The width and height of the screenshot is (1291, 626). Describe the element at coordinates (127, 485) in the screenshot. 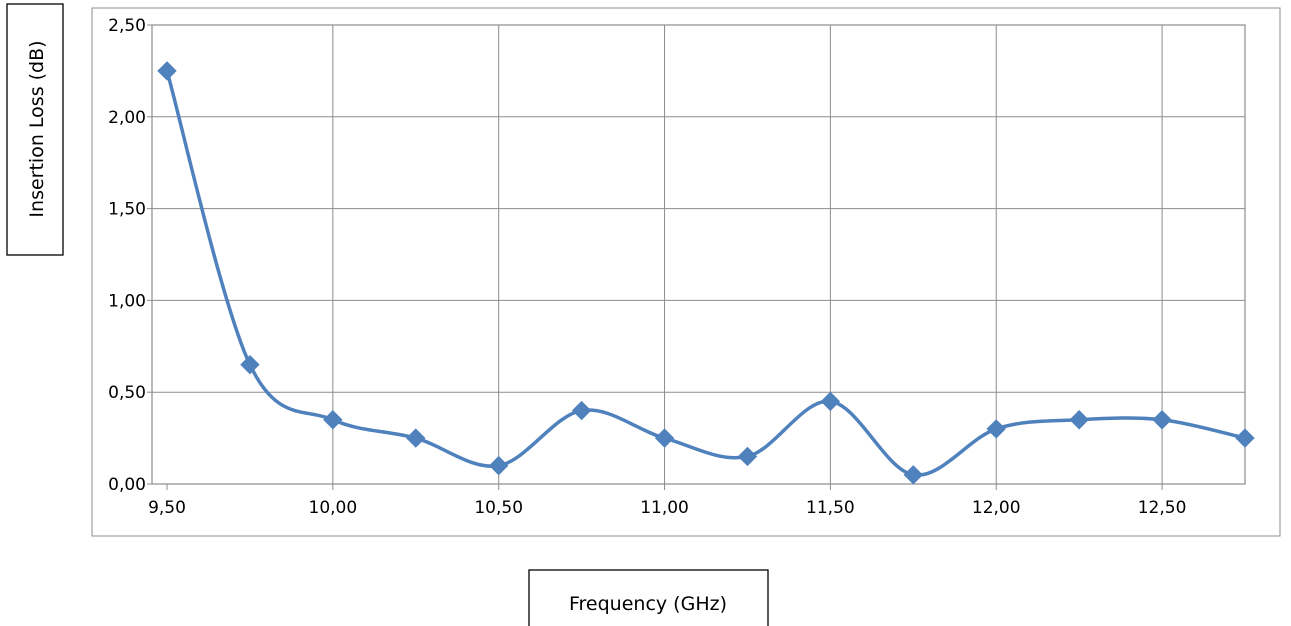

I see `y-tick-label: 0,00` at that location.